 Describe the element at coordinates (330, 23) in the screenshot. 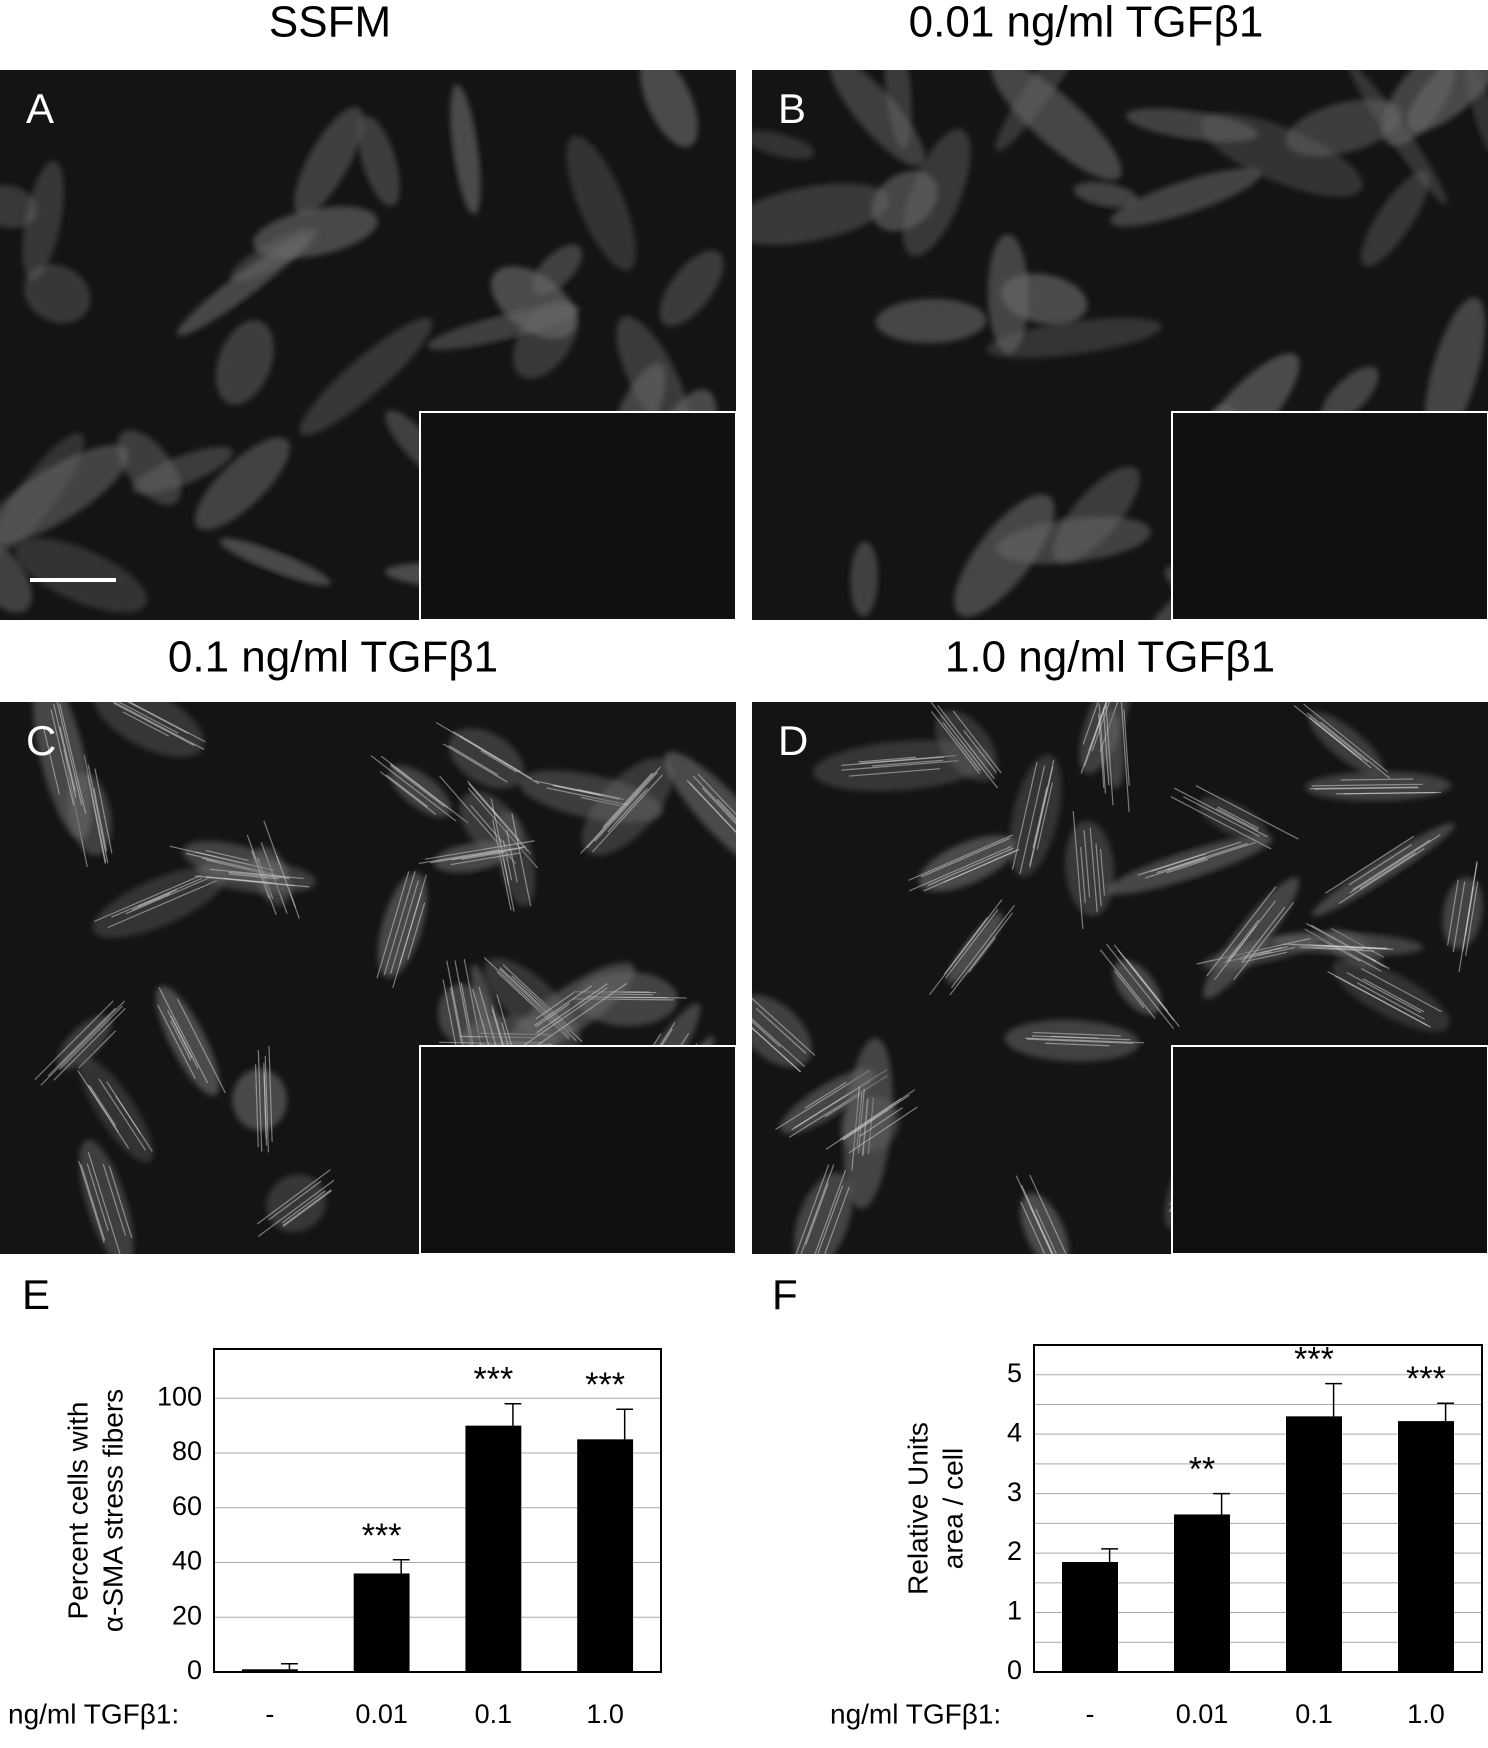

I see `panel-title: SSFM` at that location.